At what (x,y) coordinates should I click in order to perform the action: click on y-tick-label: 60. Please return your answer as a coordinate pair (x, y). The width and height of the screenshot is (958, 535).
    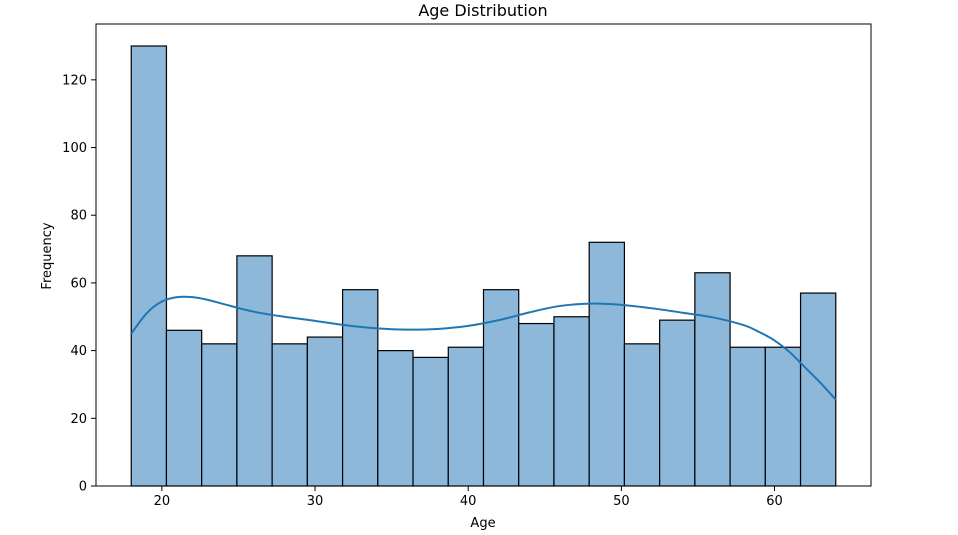
    Looking at the image, I should click on (78, 283).